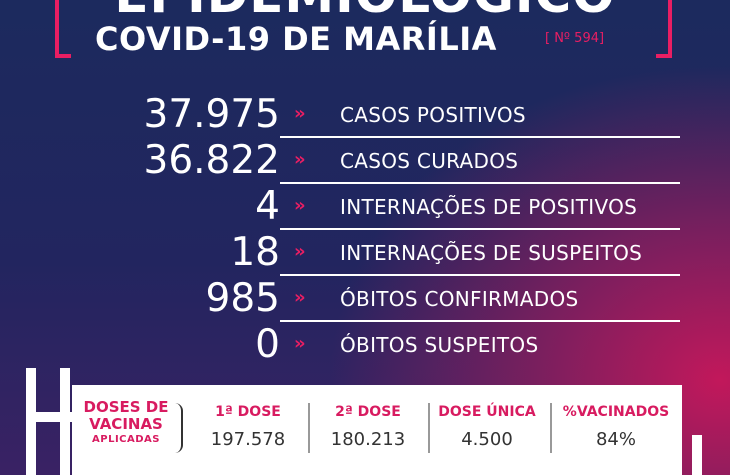 The image size is (730, 475). What do you see at coordinates (267, 206) in the screenshot?
I see `stat-value: 4` at bounding box center [267, 206].